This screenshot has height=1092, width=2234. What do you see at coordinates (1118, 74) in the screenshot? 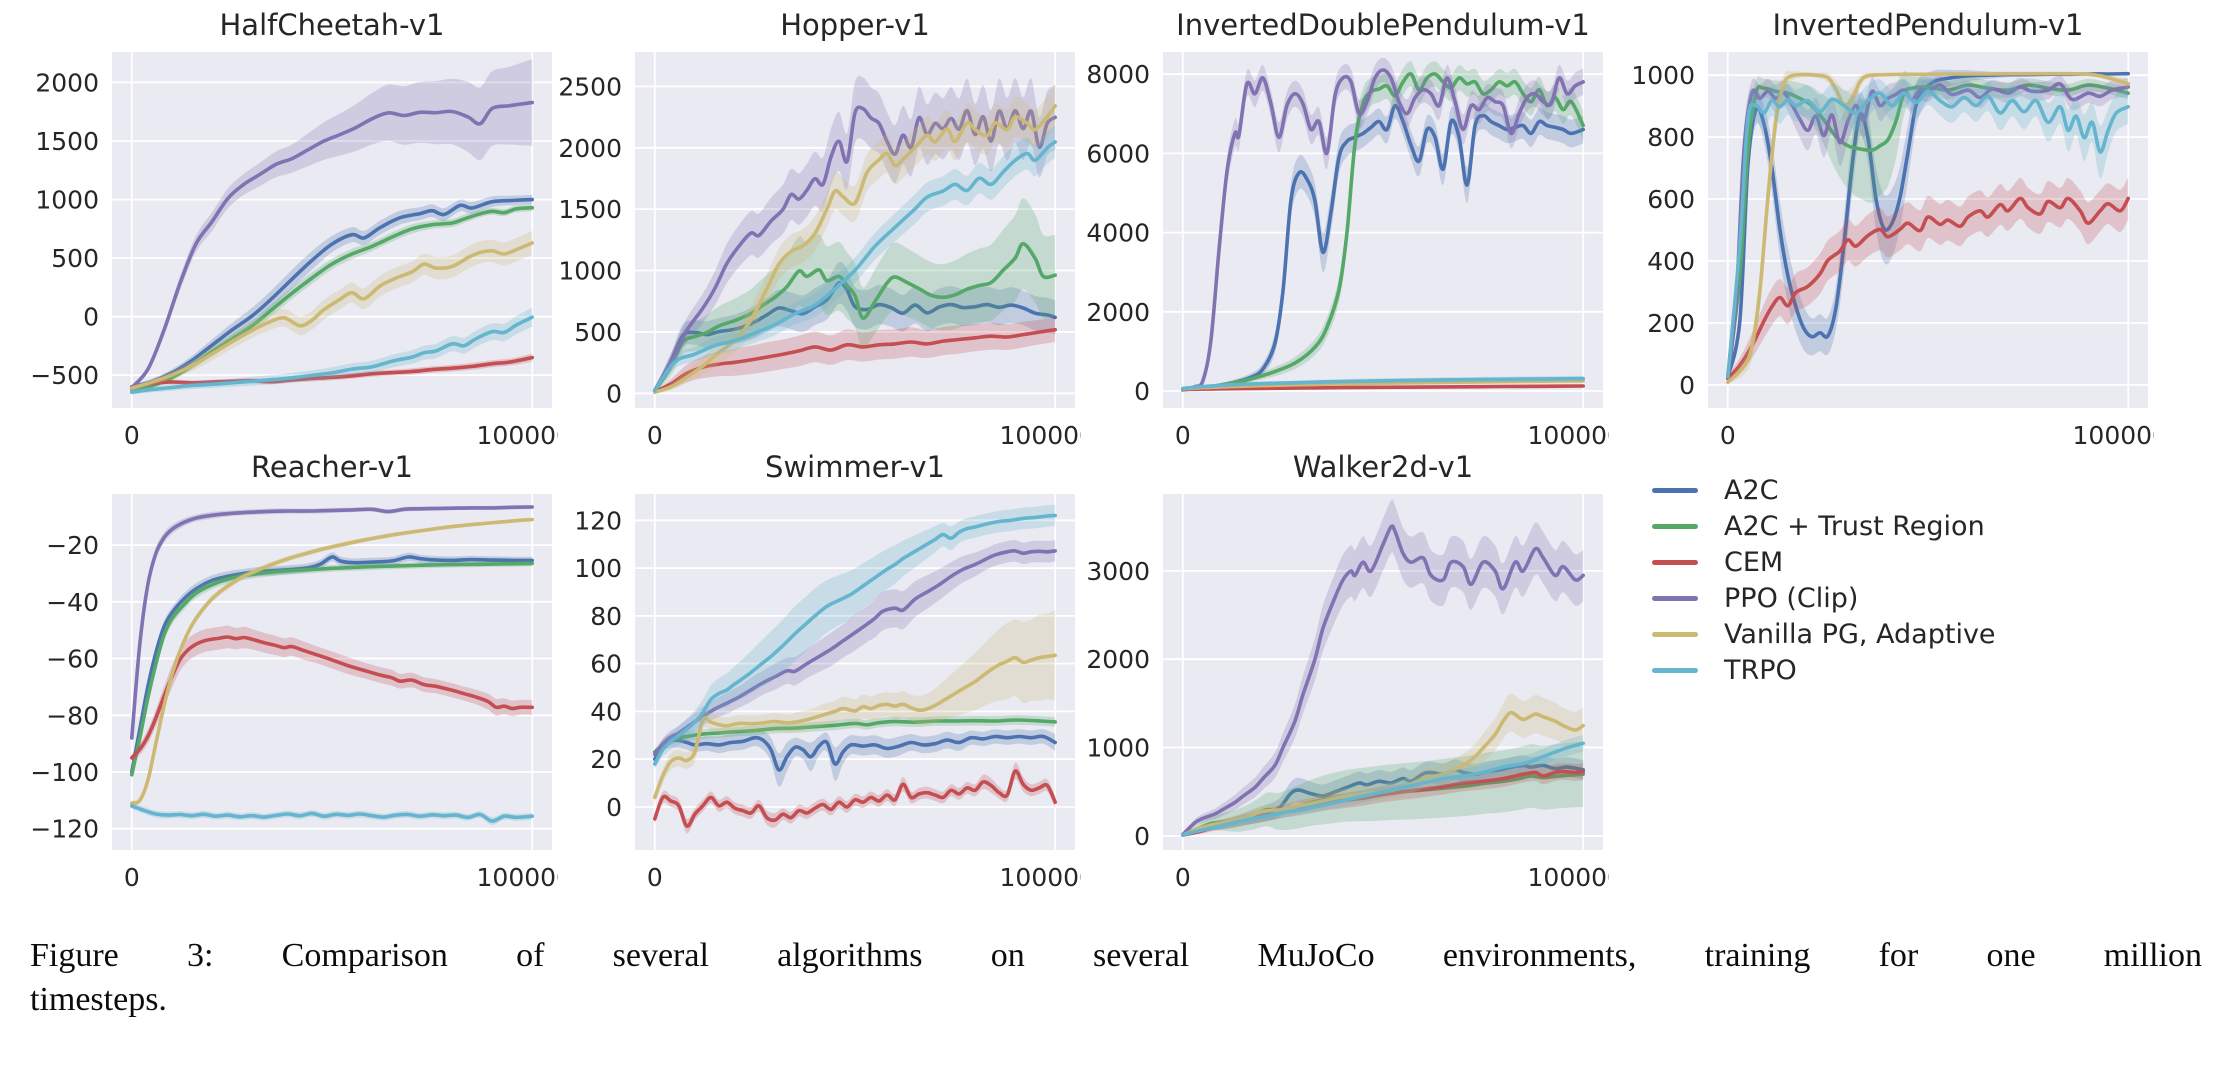
I see `y-tick-label: 8000` at bounding box center [1118, 74].